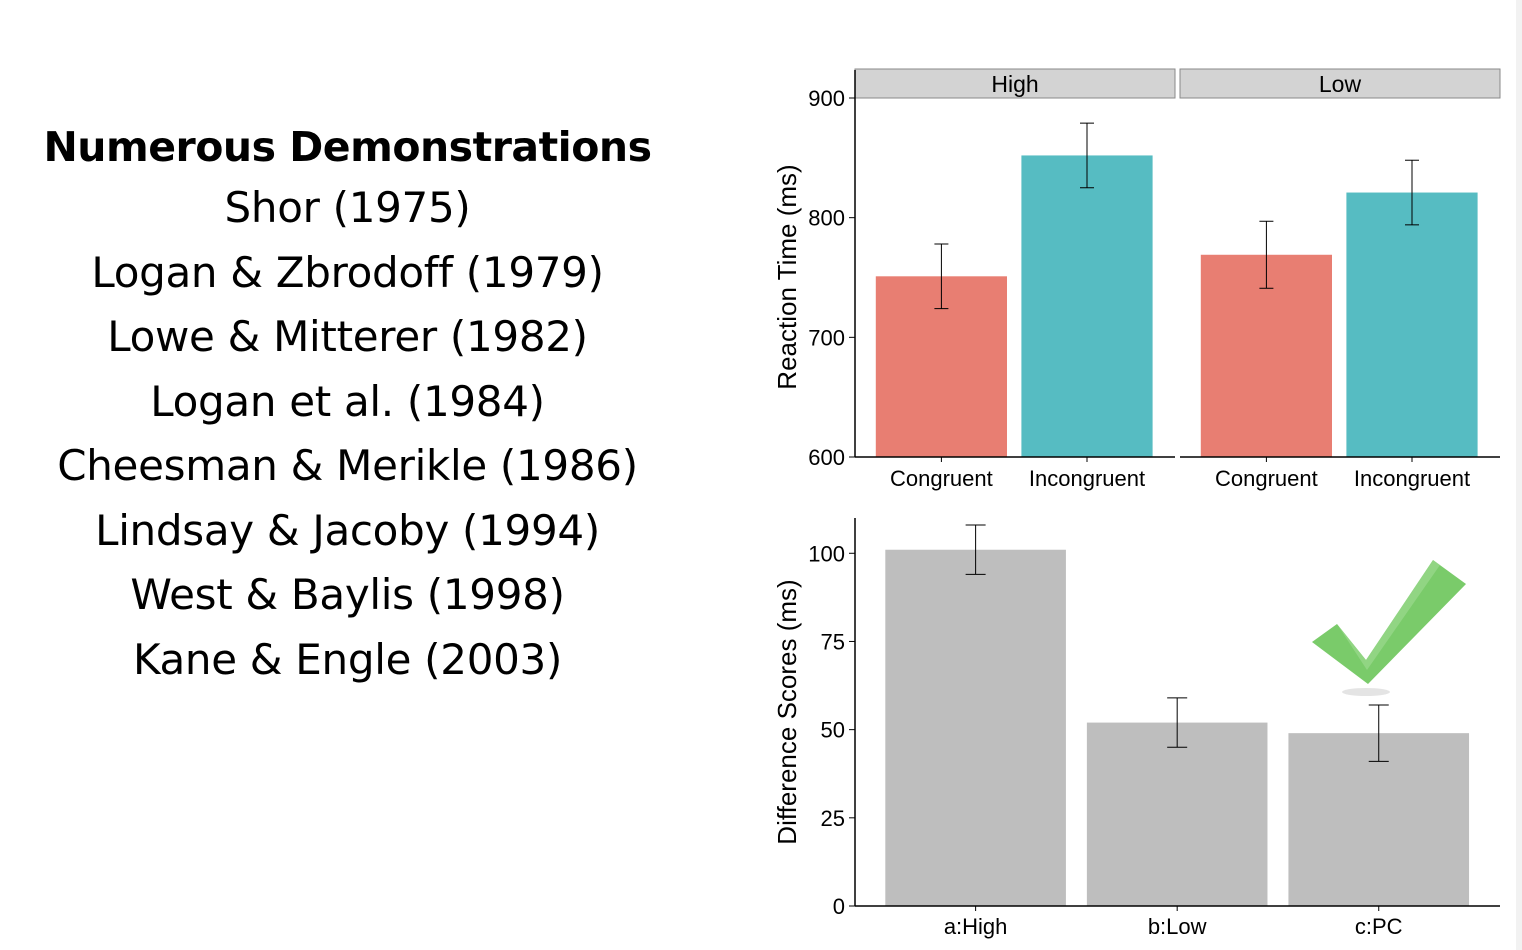  I want to click on y-tick-label: 800, so click(826, 218).